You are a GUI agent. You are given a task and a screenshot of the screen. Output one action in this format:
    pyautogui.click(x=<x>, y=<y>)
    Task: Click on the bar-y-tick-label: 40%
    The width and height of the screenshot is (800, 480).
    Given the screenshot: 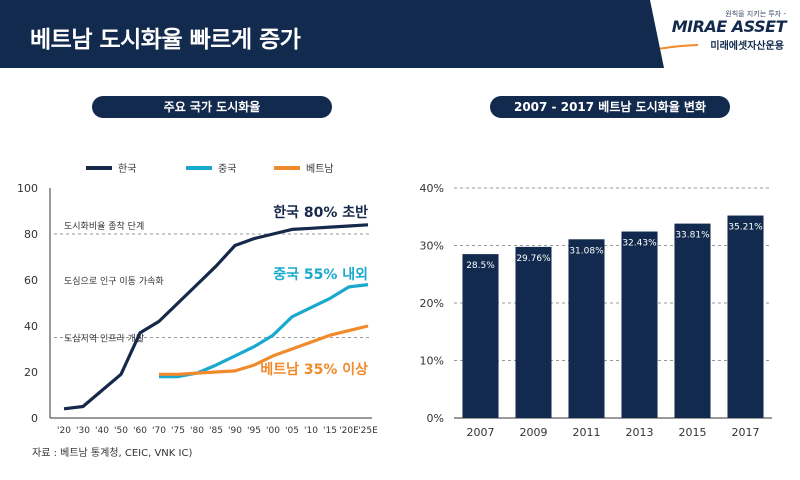 What is the action you would take?
    pyautogui.click(x=432, y=188)
    